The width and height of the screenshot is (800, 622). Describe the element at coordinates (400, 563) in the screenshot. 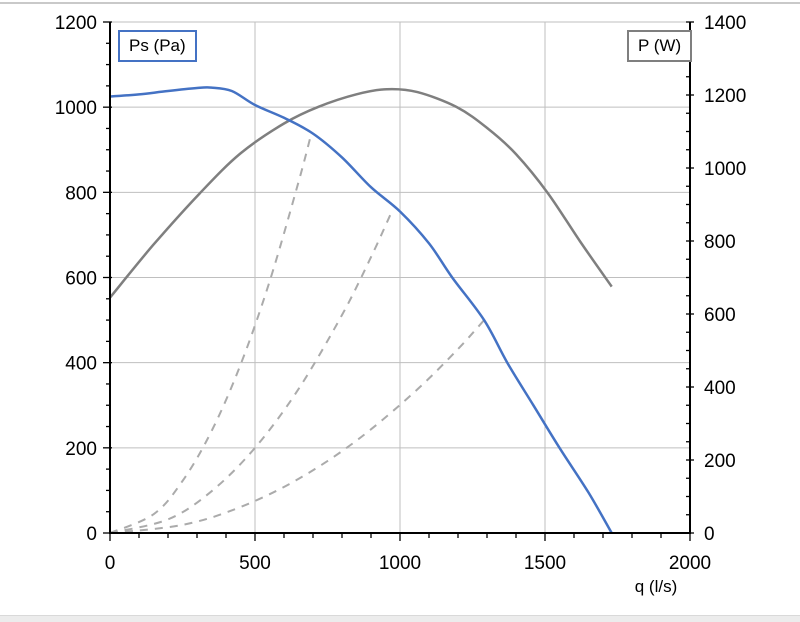

I see `x-axis-tick-label: 1000` at that location.